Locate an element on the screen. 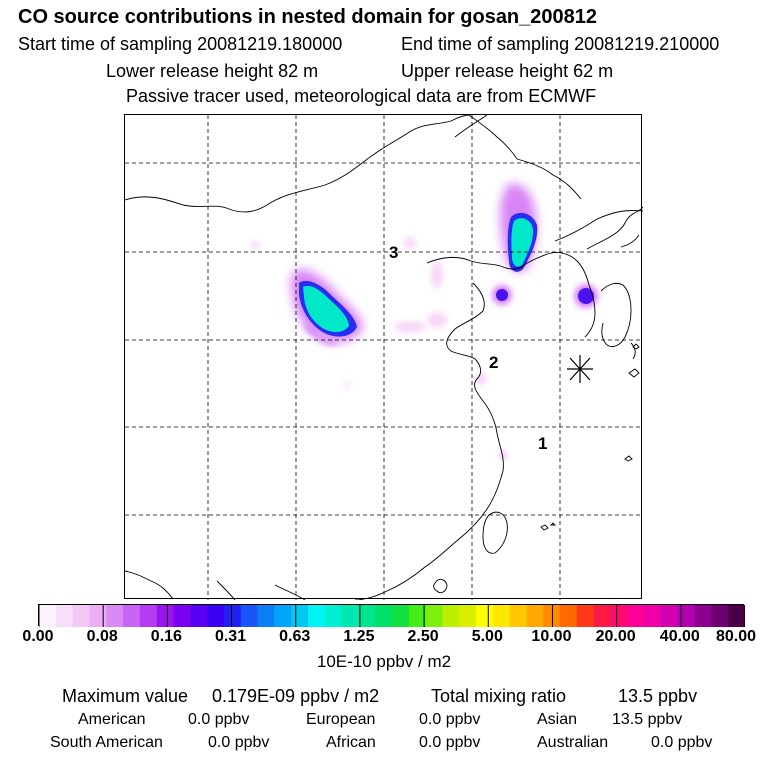 This screenshot has width=768, height=768. region-value-south-american: 0.0 ppbv is located at coordinates (239, 742).